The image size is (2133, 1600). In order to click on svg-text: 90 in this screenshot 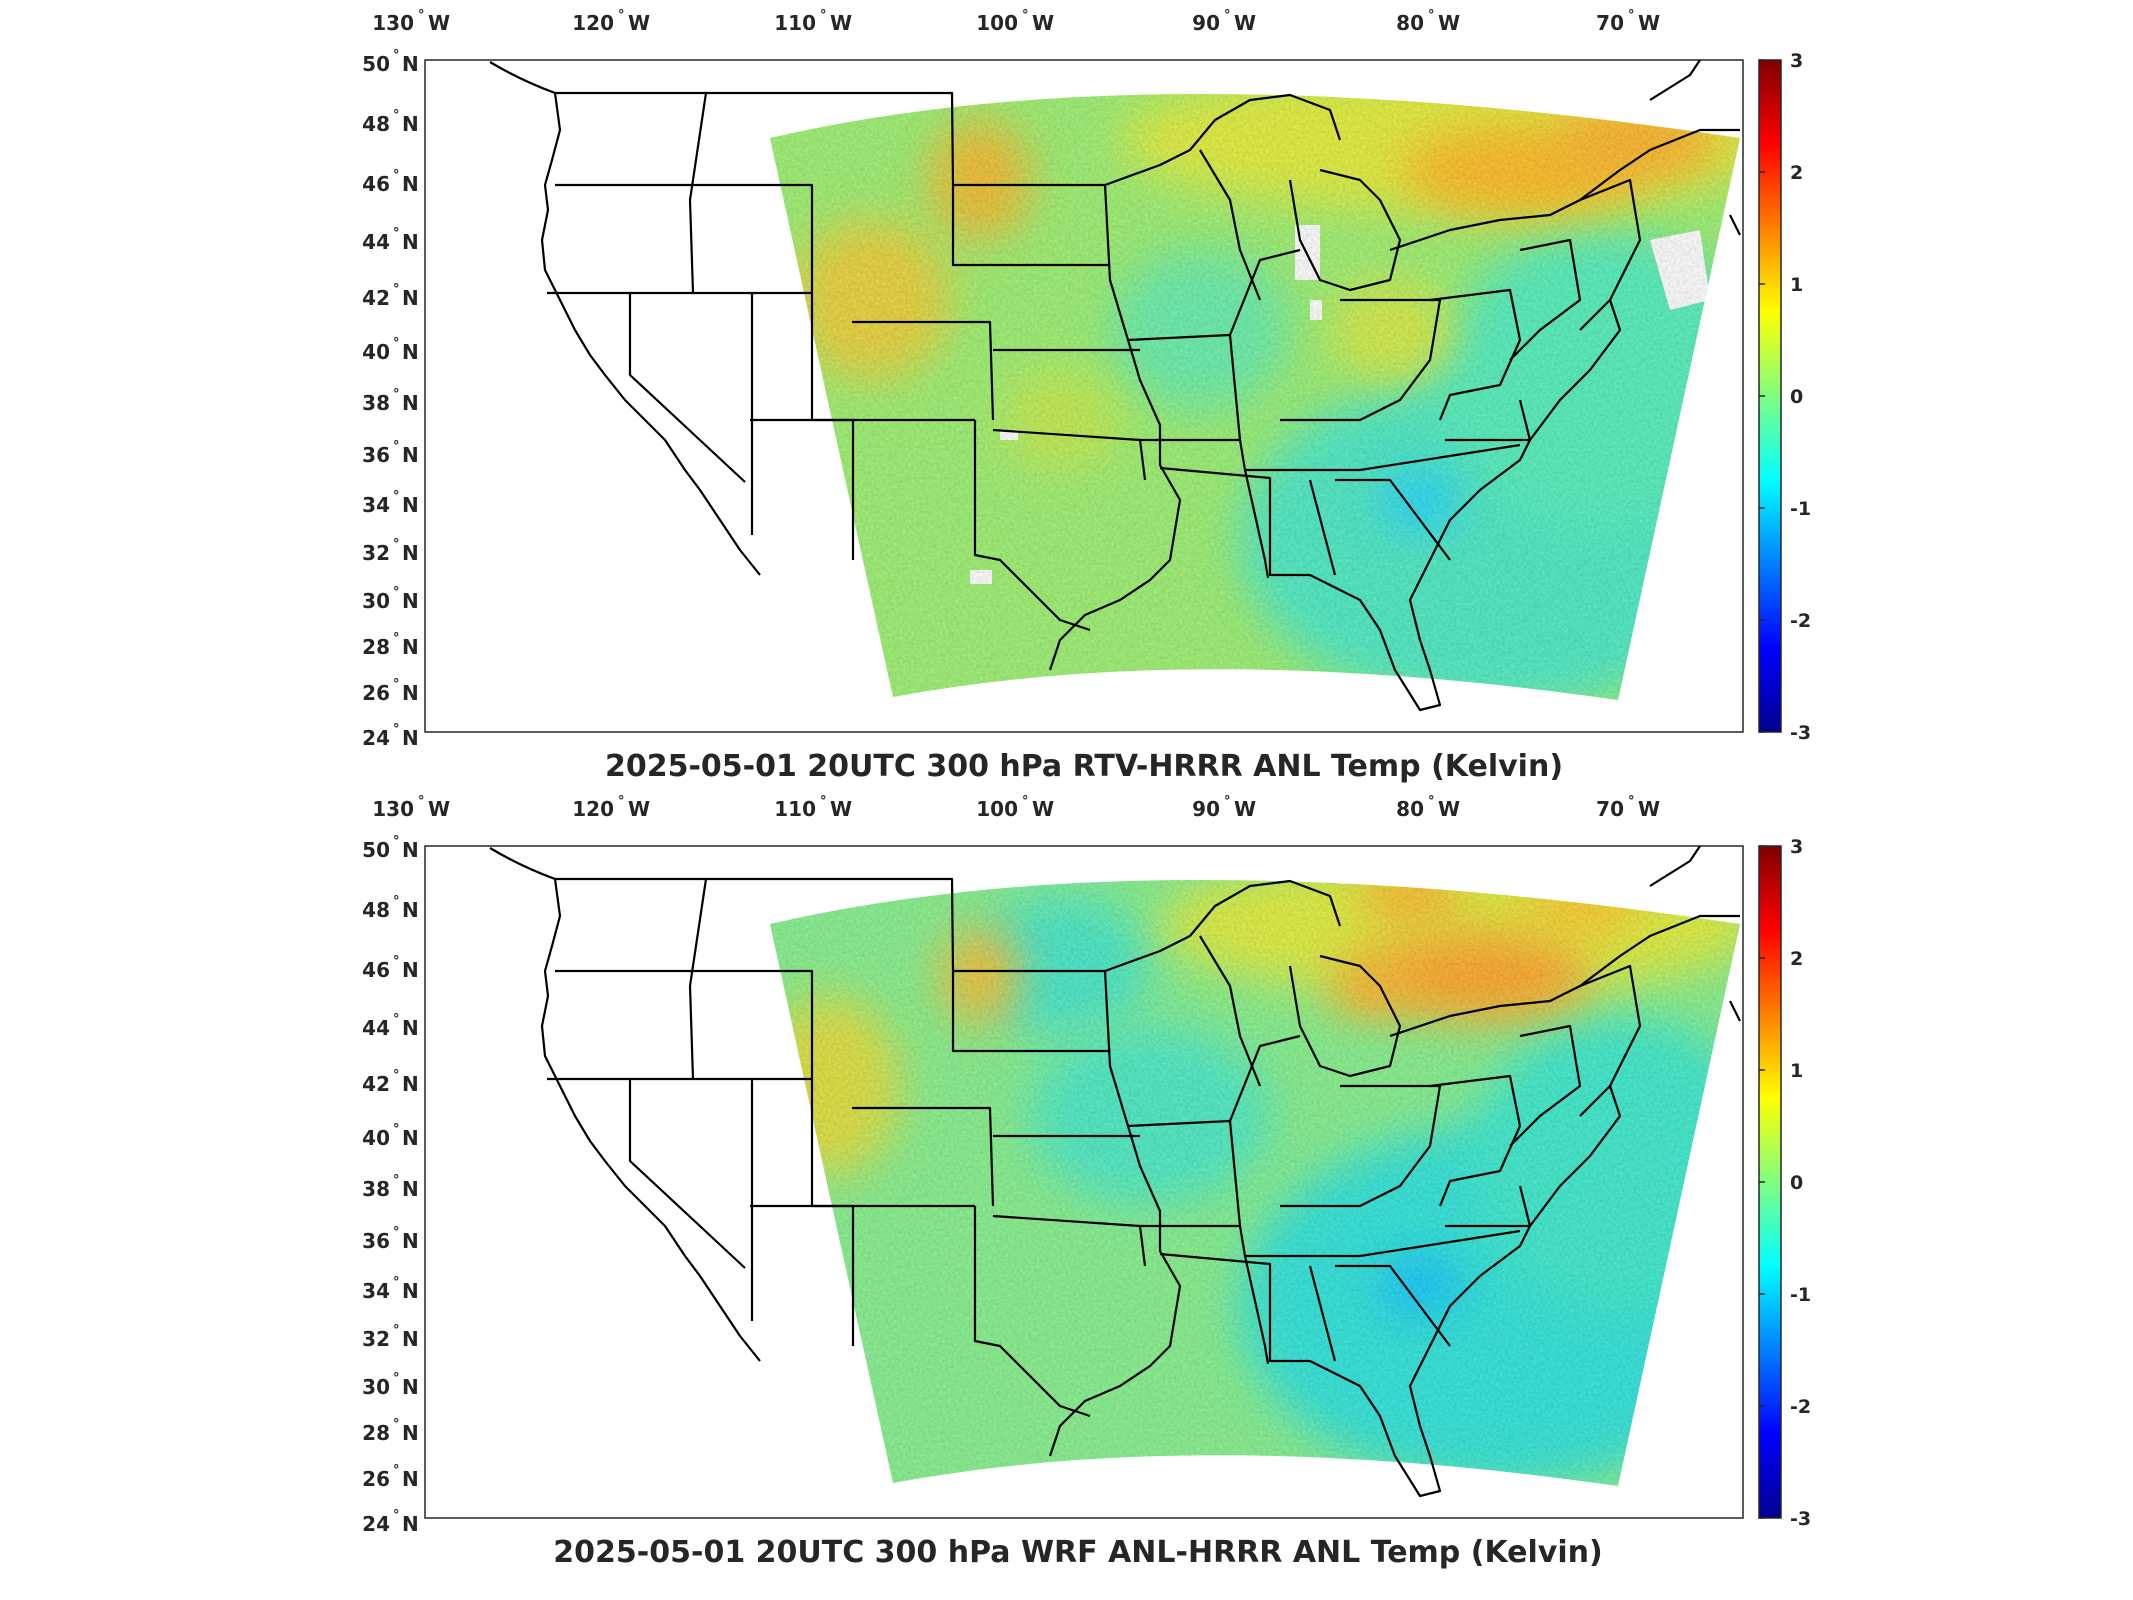, I will do `click(1206, 809)`.